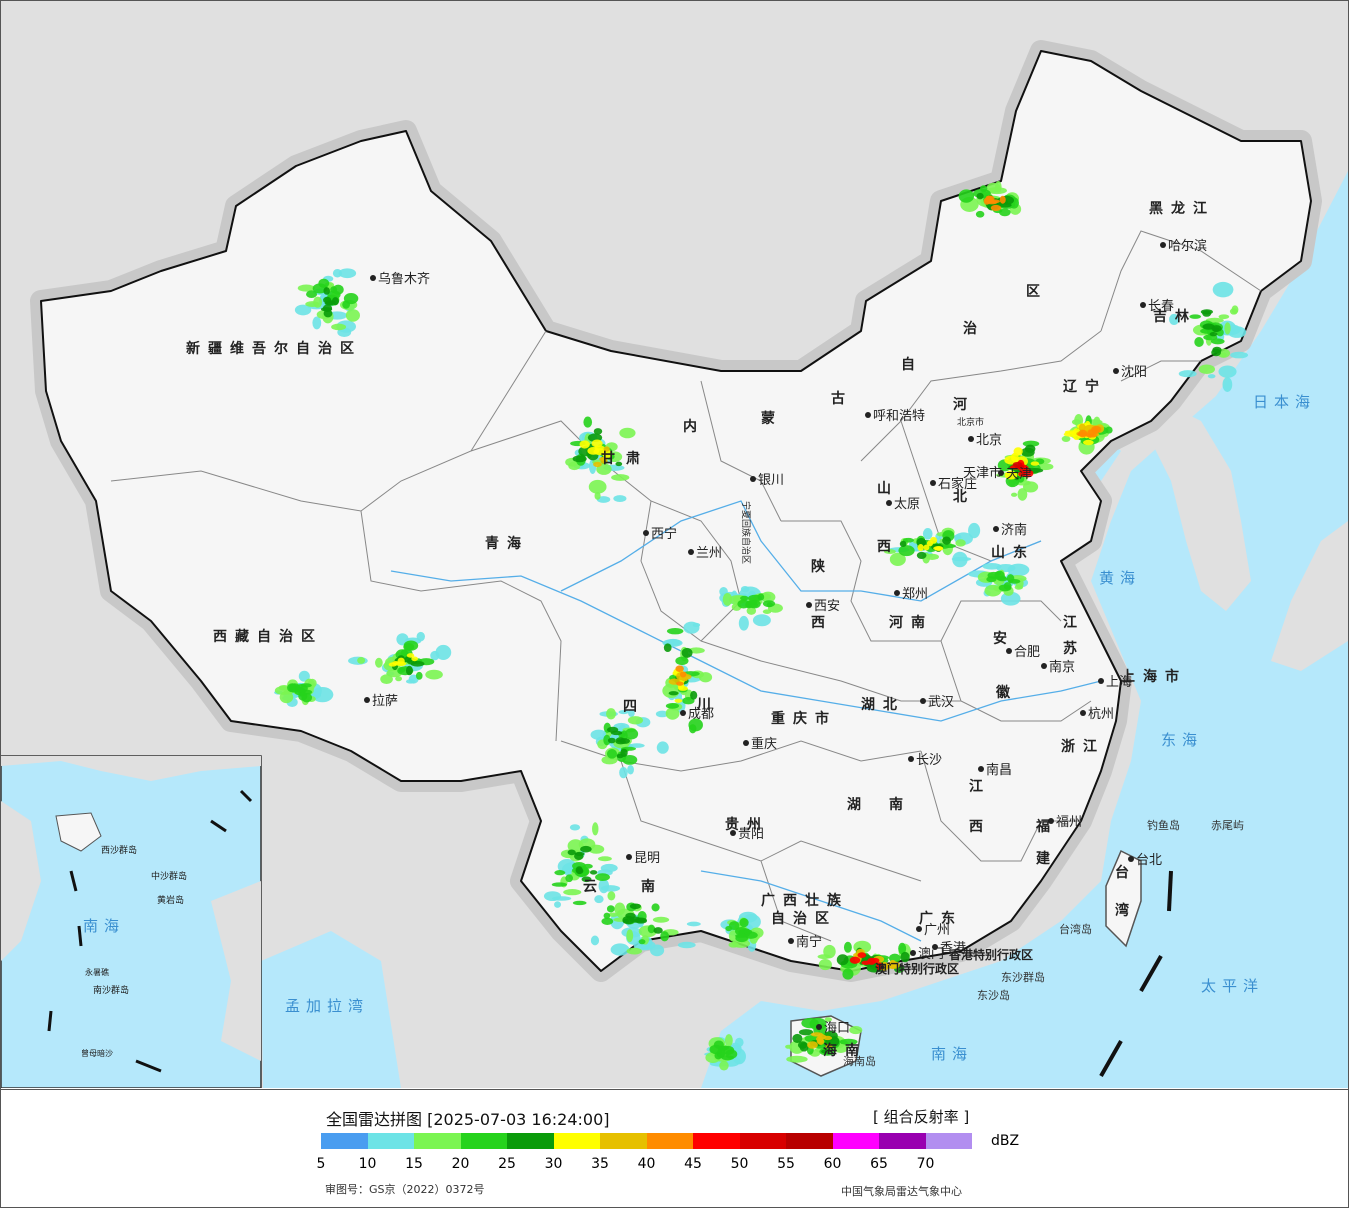  What do you see at coordinates (919, 929) in the screenshot?
I see `city-dot-guangzhou` at bounding box center [919, 929].